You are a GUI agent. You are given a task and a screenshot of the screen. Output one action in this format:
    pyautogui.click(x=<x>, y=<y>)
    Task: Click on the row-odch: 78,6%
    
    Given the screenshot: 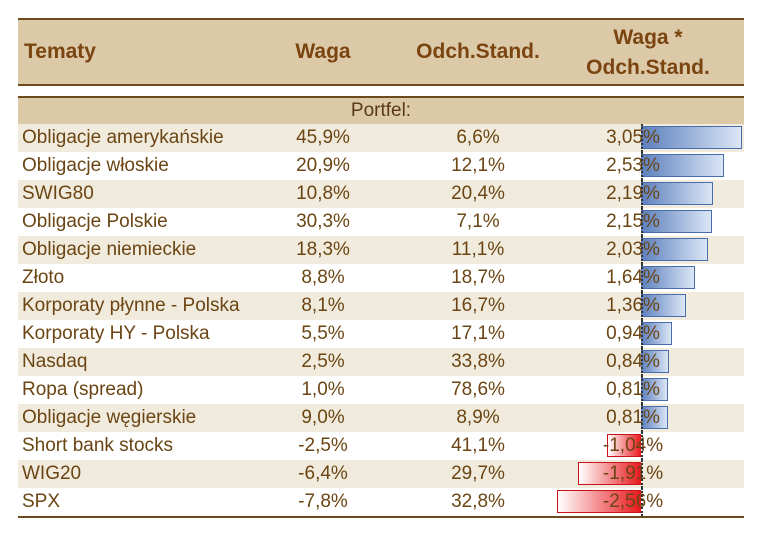 What is the action you would take?
    pyautogui.click(x=478, y=389)
    